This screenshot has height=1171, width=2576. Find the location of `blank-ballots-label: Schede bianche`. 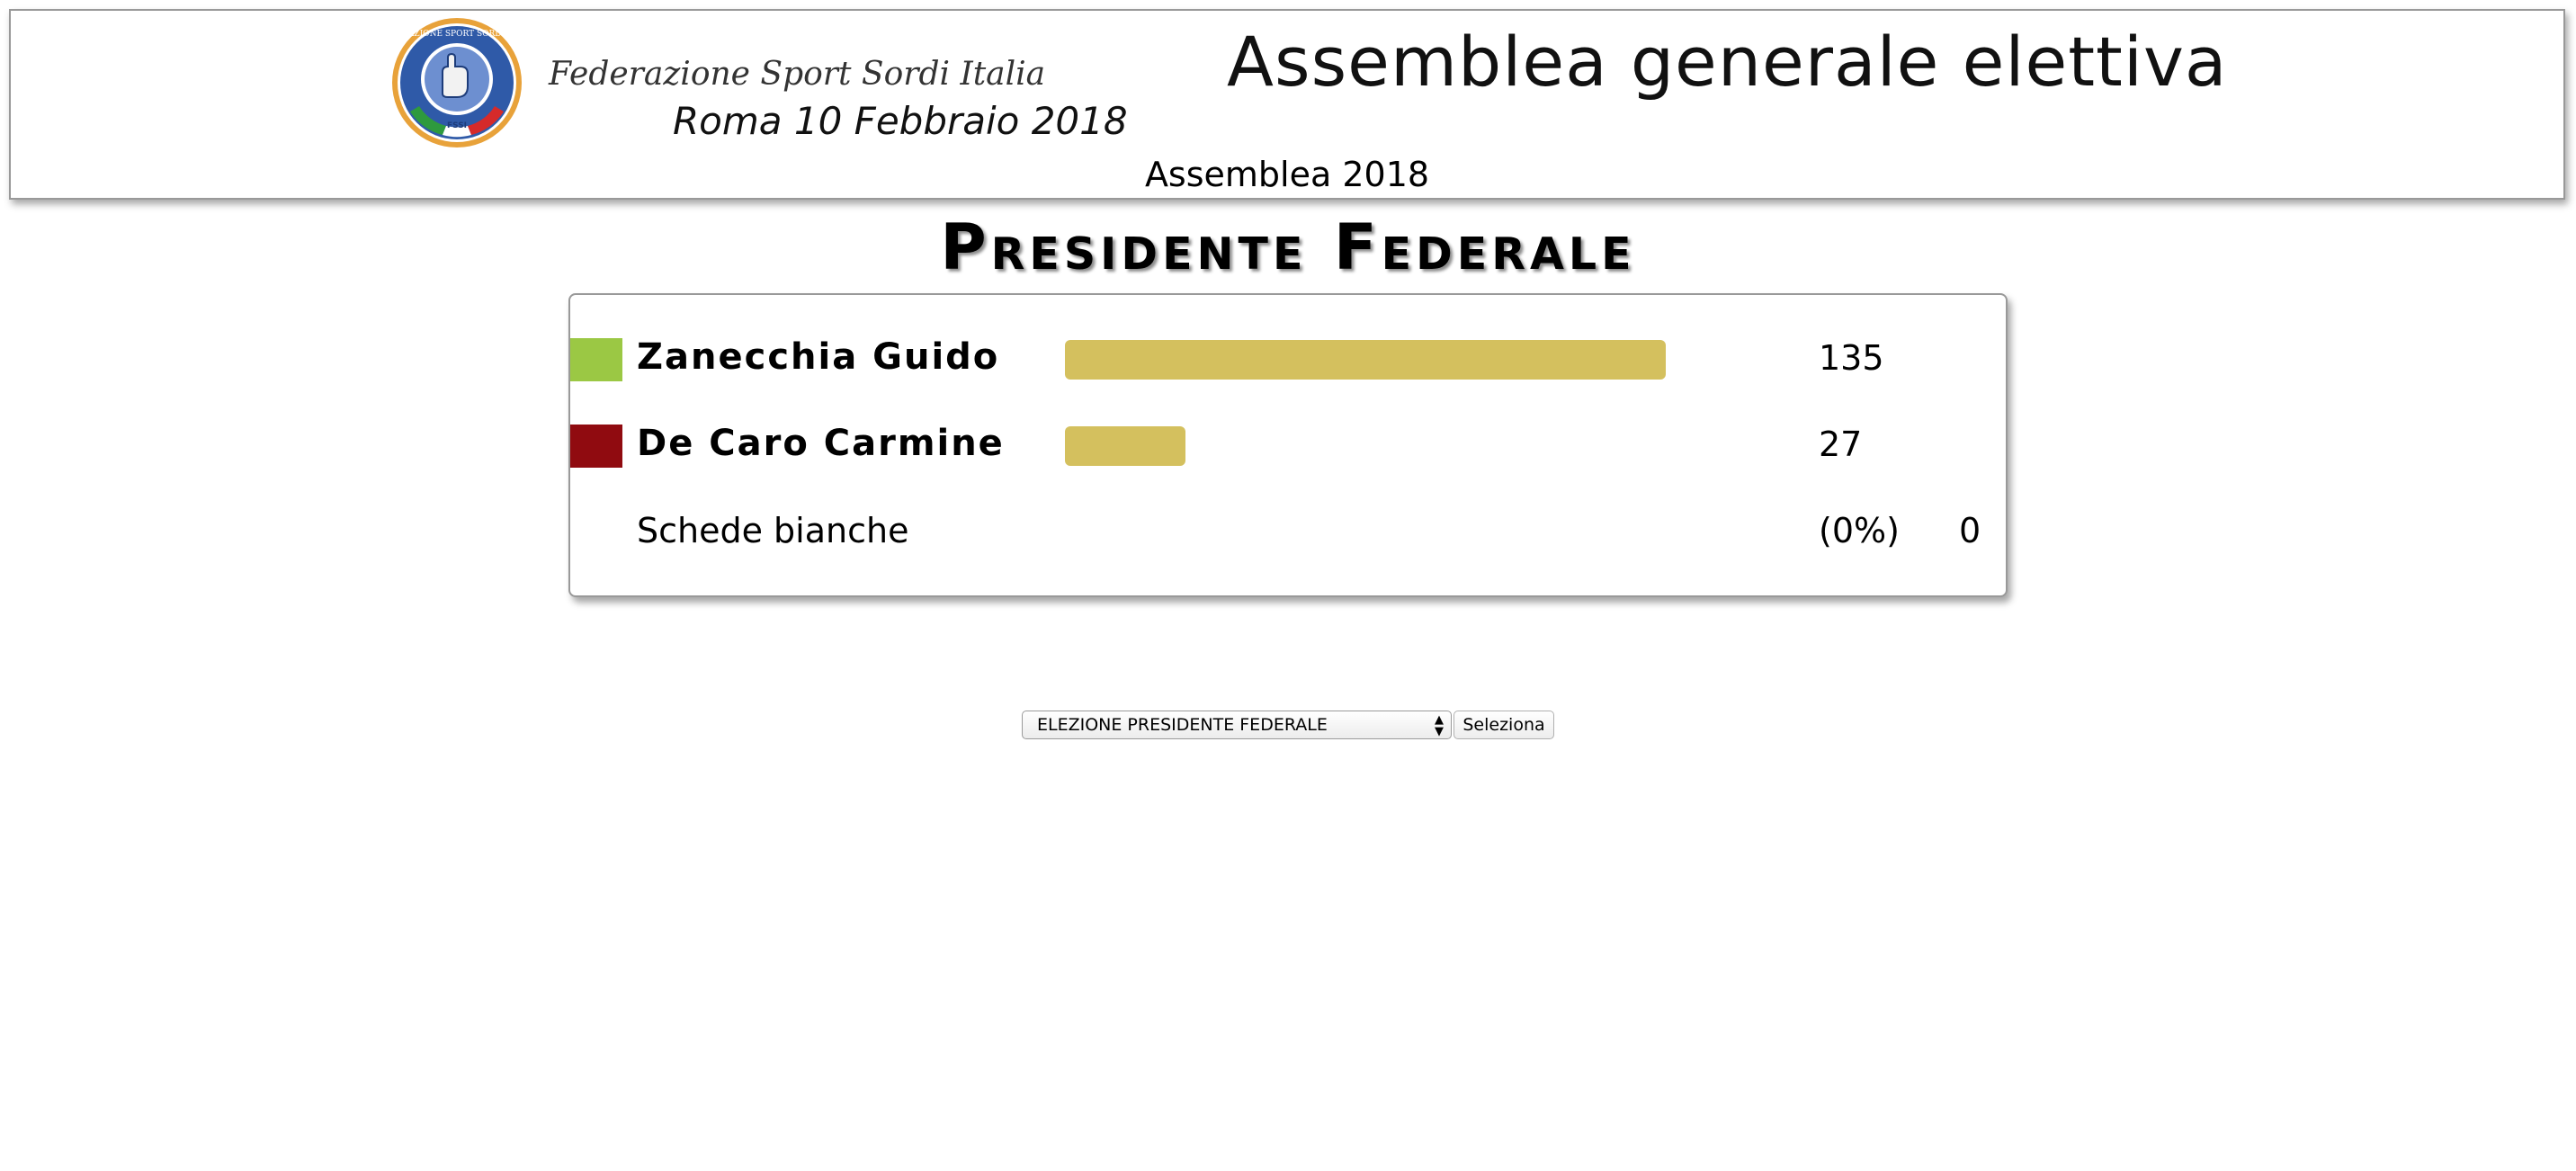

blank-ballots-label: Schede bianche is located at coordinates (773, 530).